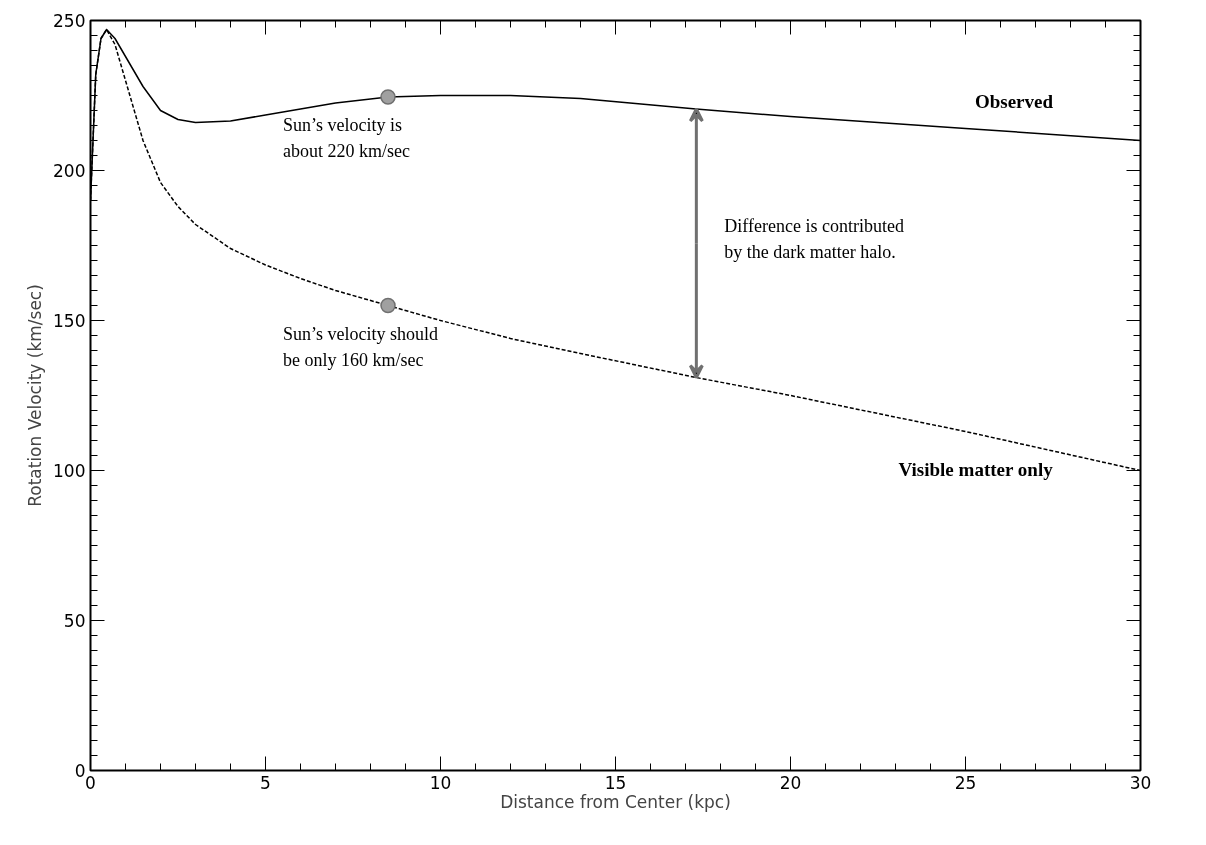 This screenshot has width=1206, height=845. Describe the element at coordinates (69, 171) in the screenshot. I see `y-tick-label: 200` at that location.